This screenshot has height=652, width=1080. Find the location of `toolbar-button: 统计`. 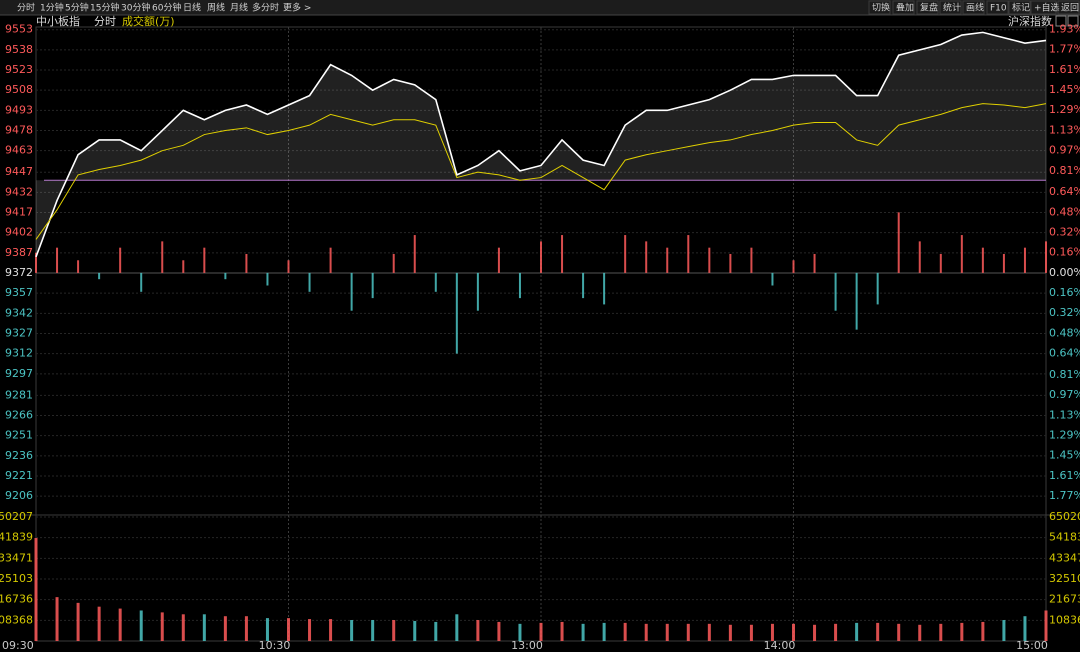

toolbar-button: 统计 is located at coordinates (952, 8).